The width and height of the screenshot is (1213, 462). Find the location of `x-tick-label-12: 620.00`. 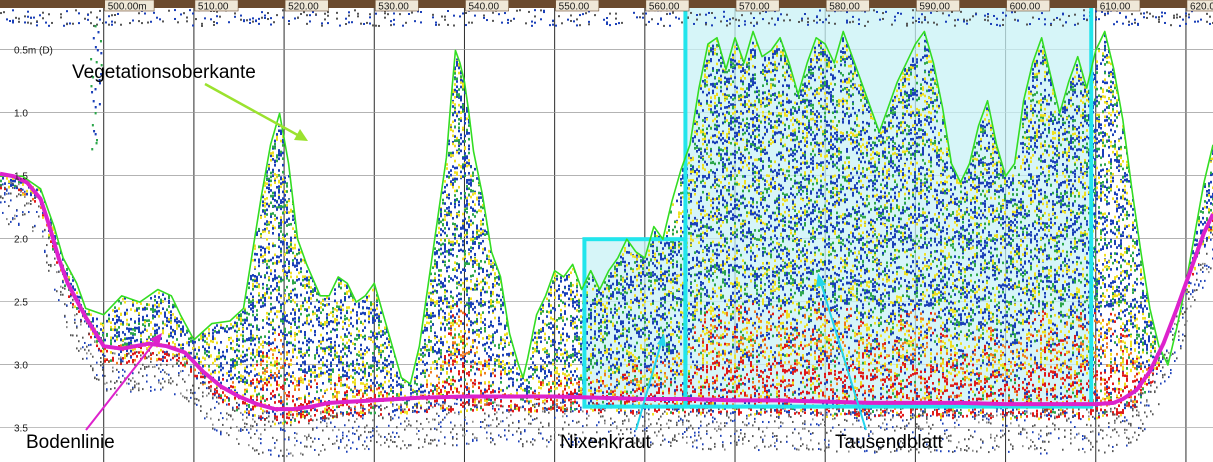

x-tick-label-12: 620.00 is located at coordinates (1201, 7).